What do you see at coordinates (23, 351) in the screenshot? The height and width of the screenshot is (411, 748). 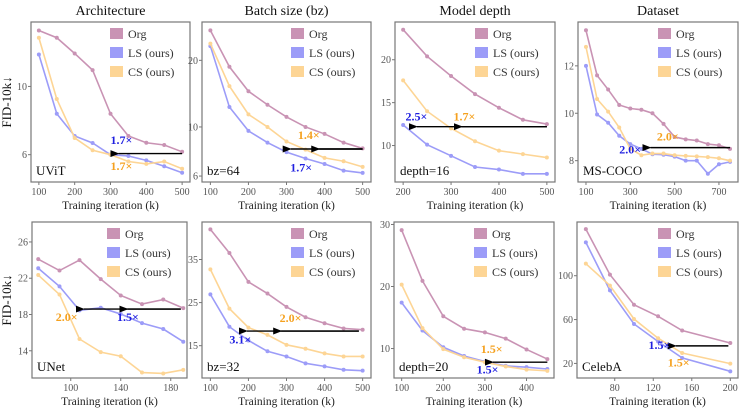 I see `y-tick-label: 14` at bounding box center [23, 351].